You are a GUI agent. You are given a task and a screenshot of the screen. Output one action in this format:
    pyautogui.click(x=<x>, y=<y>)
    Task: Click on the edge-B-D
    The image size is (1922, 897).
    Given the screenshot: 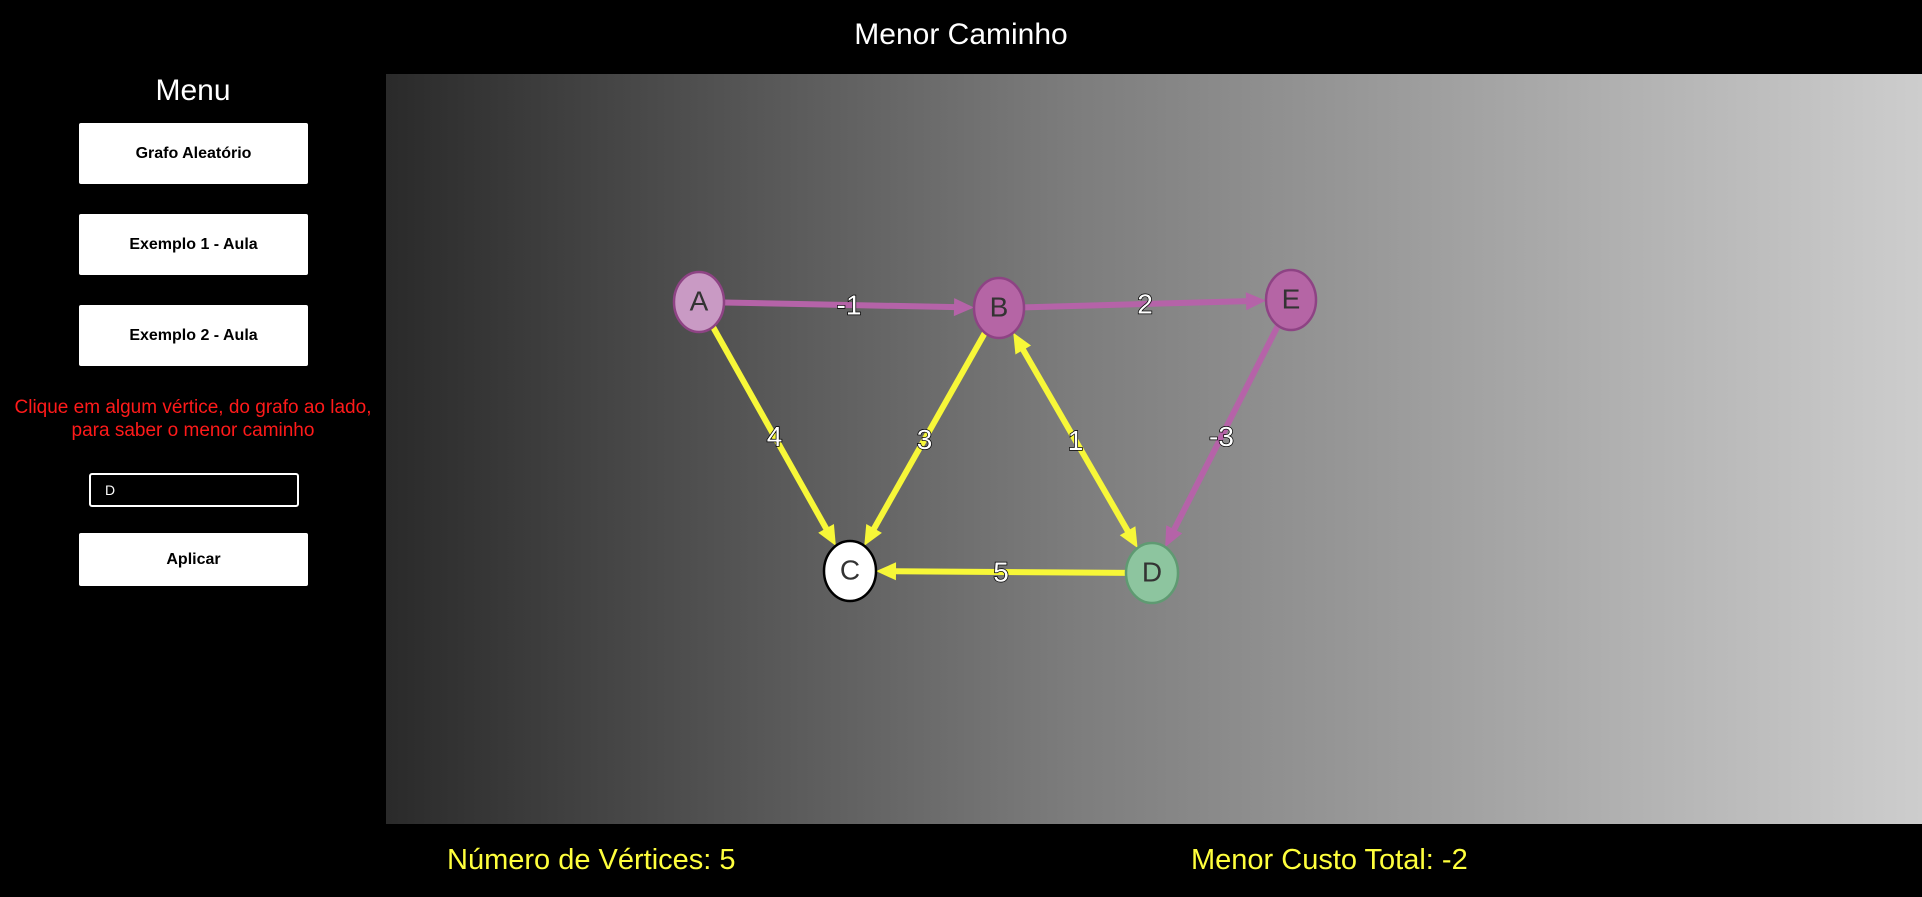 What is the action you would take?
    pyautogui.click(x=1075, y=440)
    